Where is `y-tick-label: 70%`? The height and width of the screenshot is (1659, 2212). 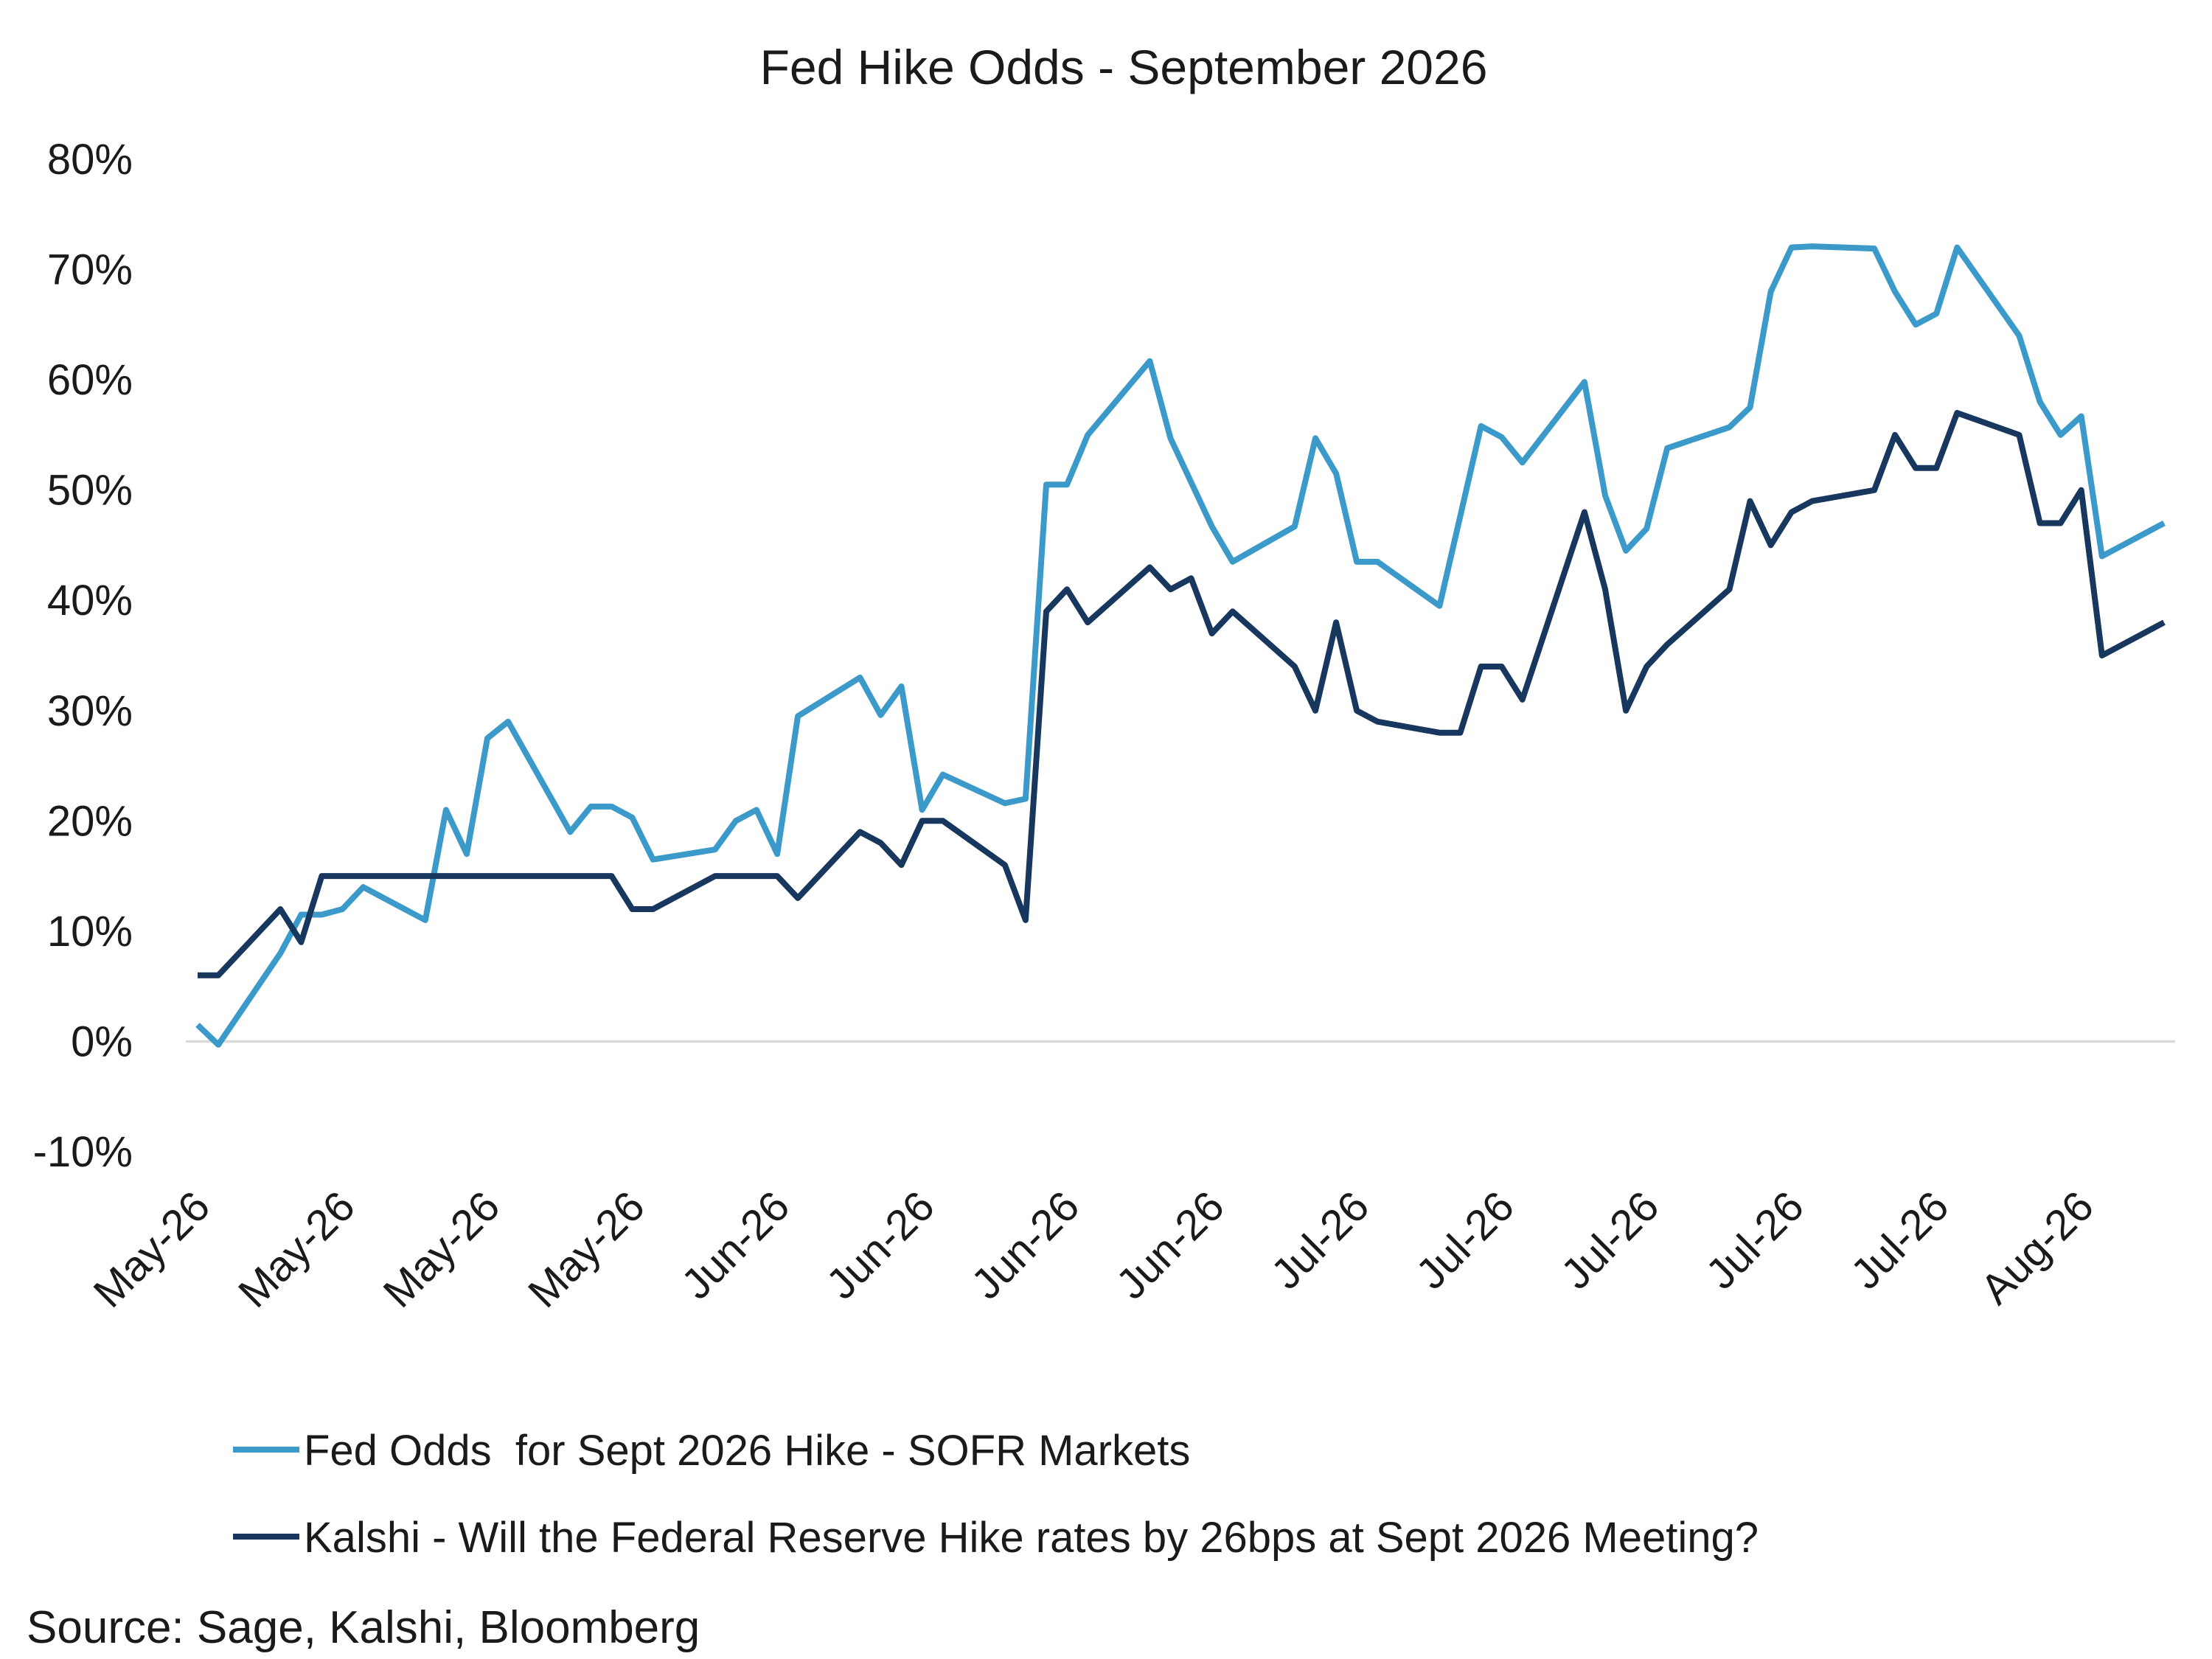 y-tick-label: 70% is located at coordinates (90, 270).